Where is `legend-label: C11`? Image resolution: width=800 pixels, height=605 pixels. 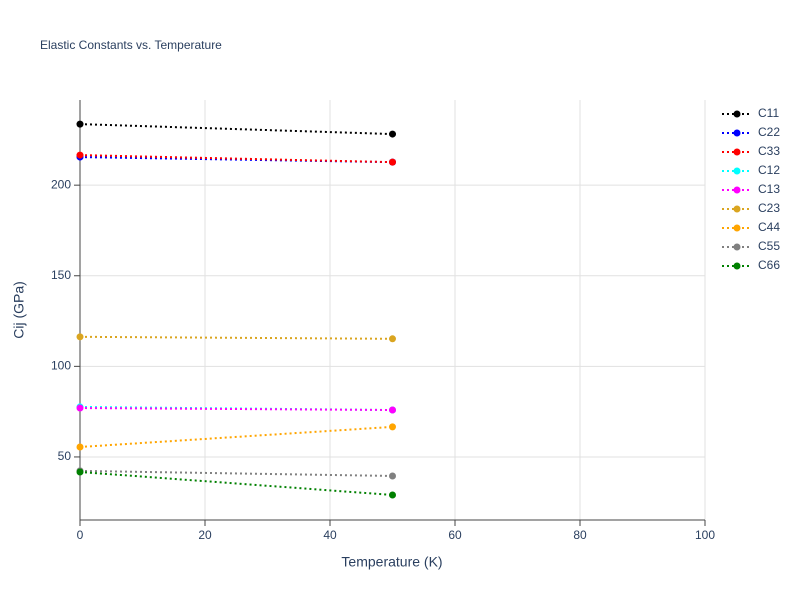 legend-label: C11 is located at coordinates (768, 113).